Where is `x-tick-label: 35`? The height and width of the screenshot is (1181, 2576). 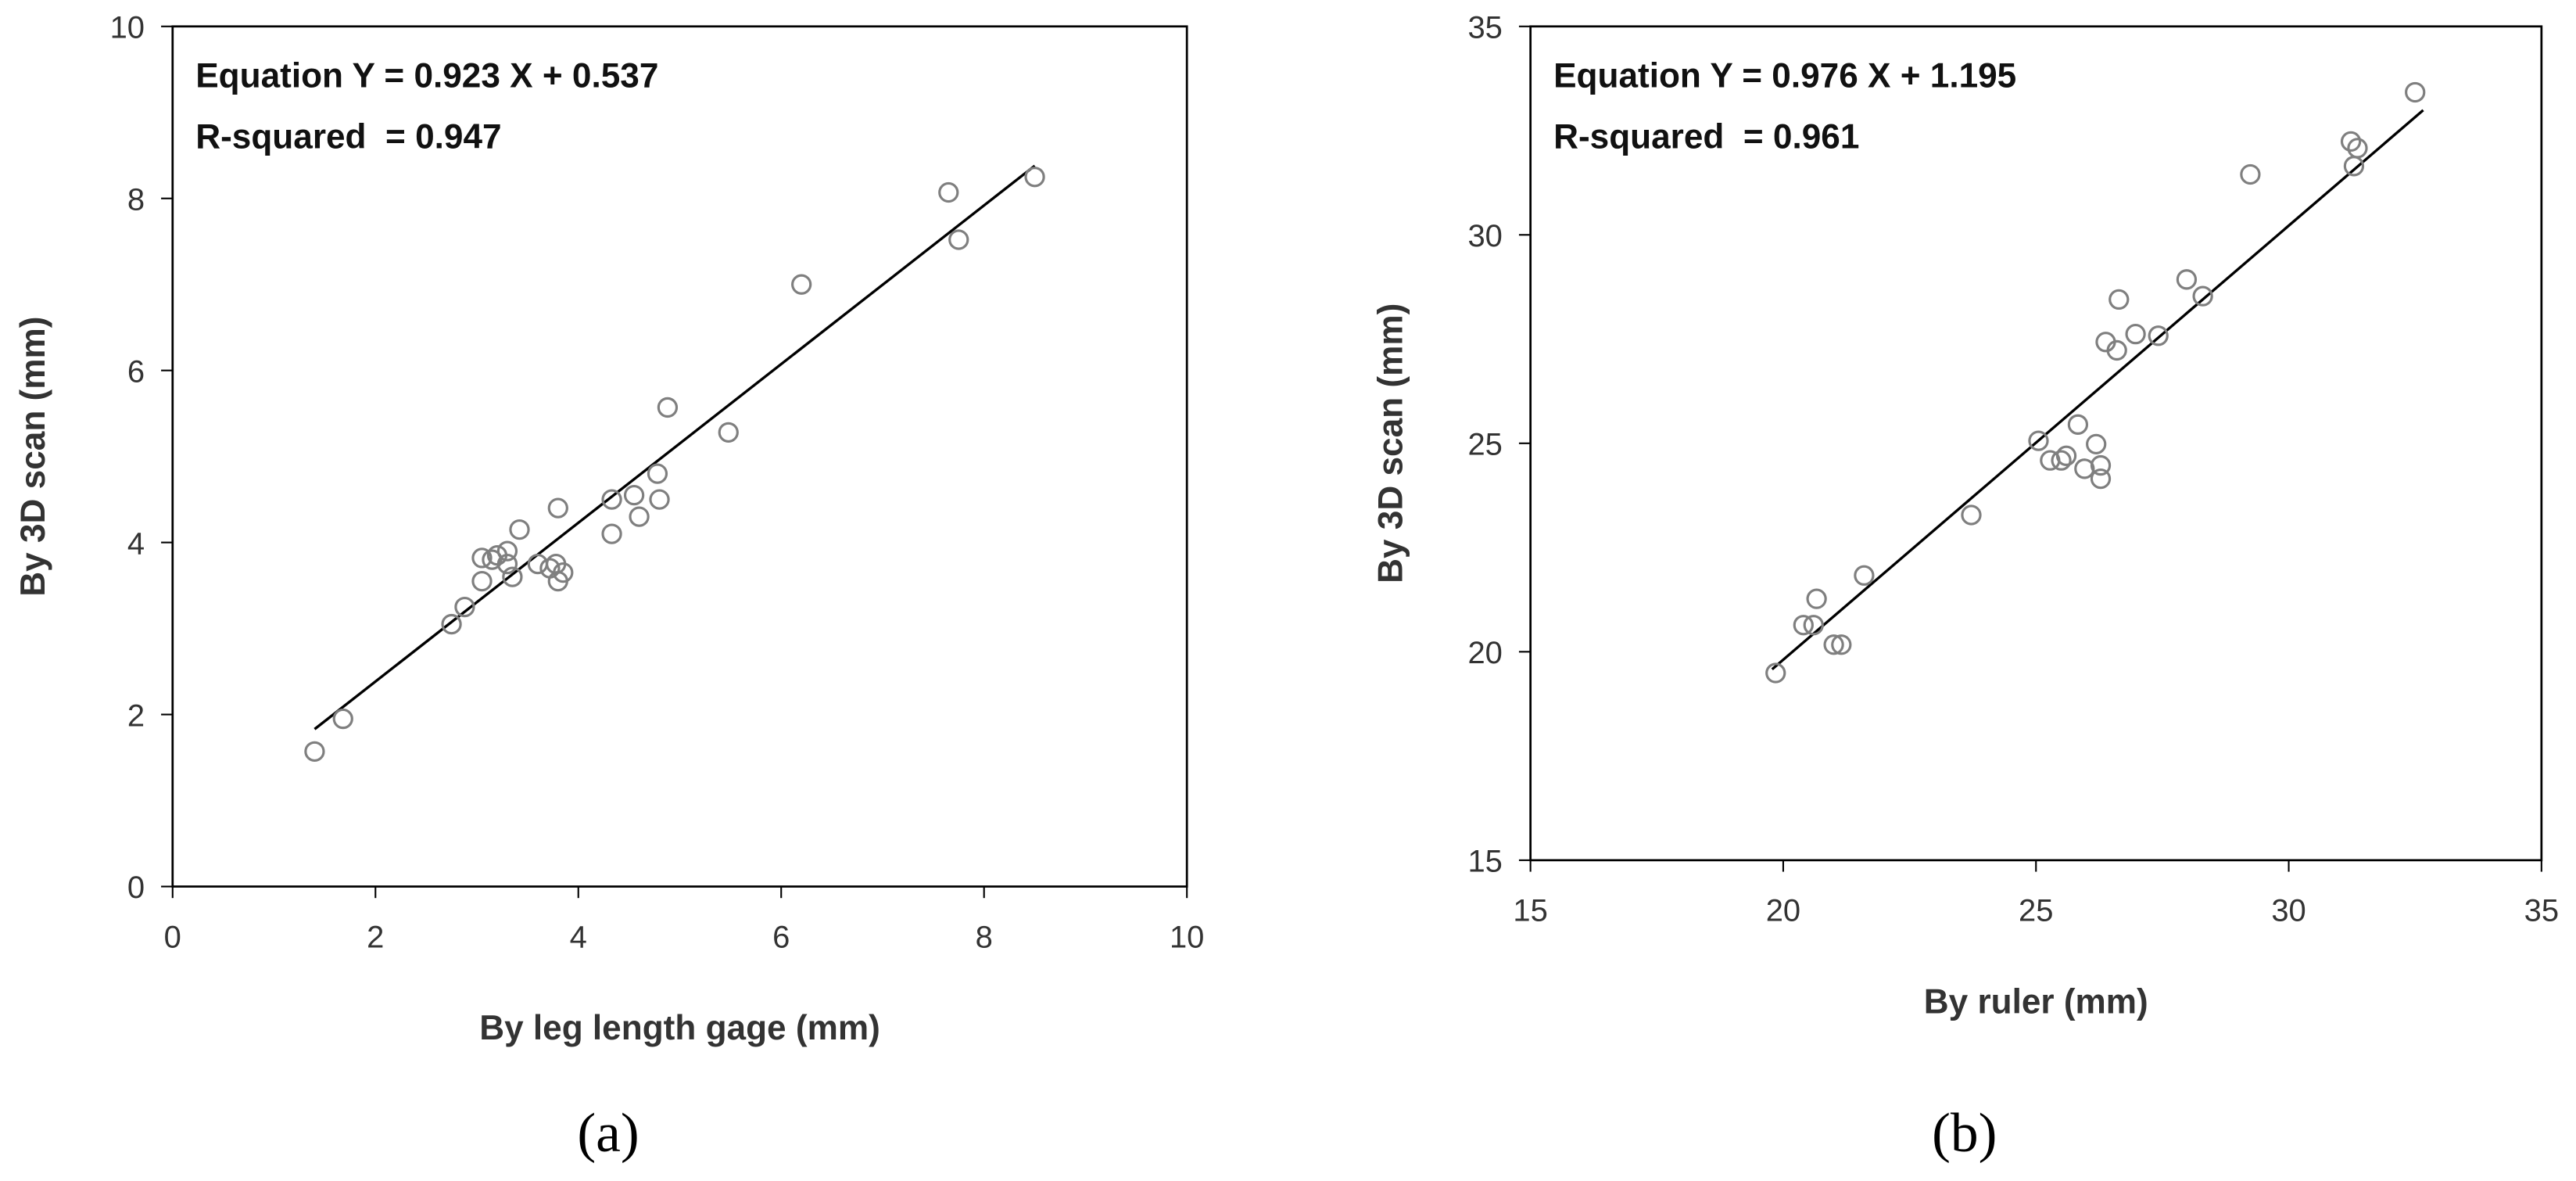 x-tick-label: 35 is located at coordinates (2541, 911).